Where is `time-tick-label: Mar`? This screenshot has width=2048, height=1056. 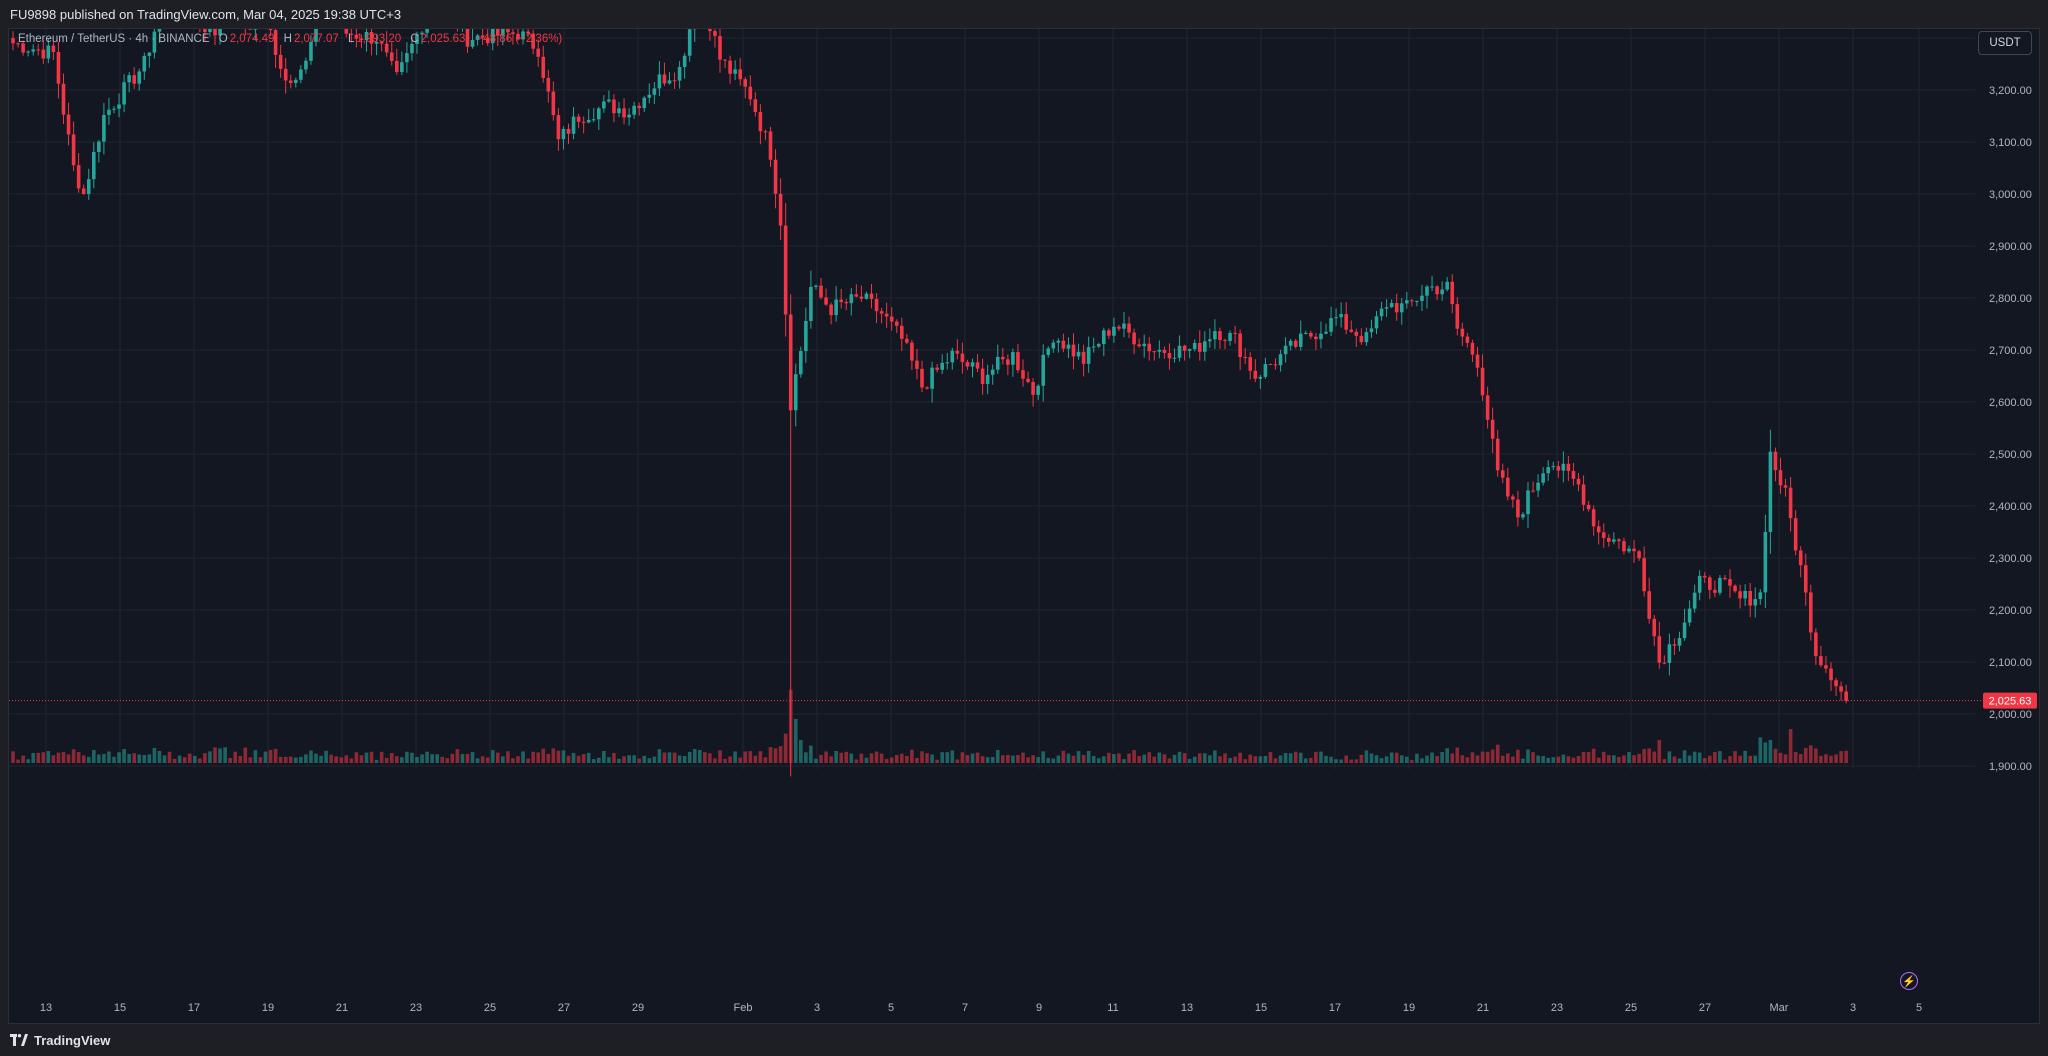
time-tick-label: Mar is located at coordinates (1779, 1008).